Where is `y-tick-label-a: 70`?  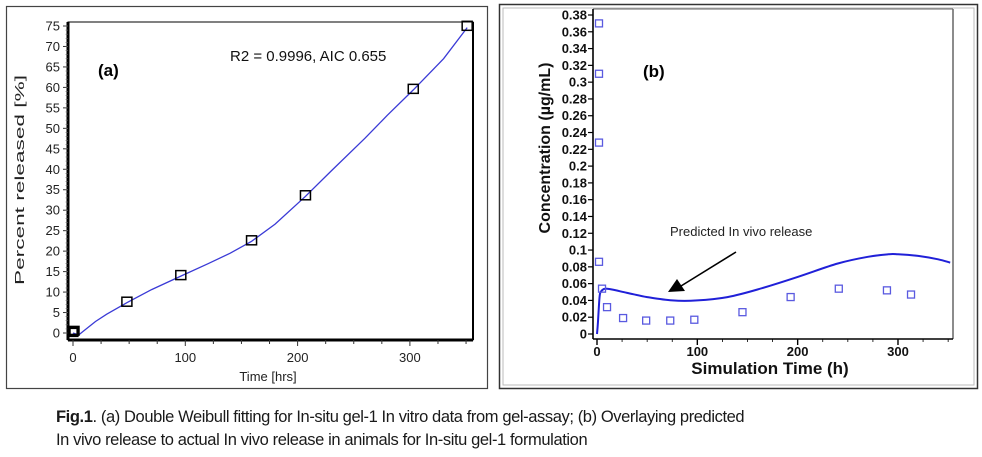 y-tick-label-a: 70 is located at coordinates (53, 46).